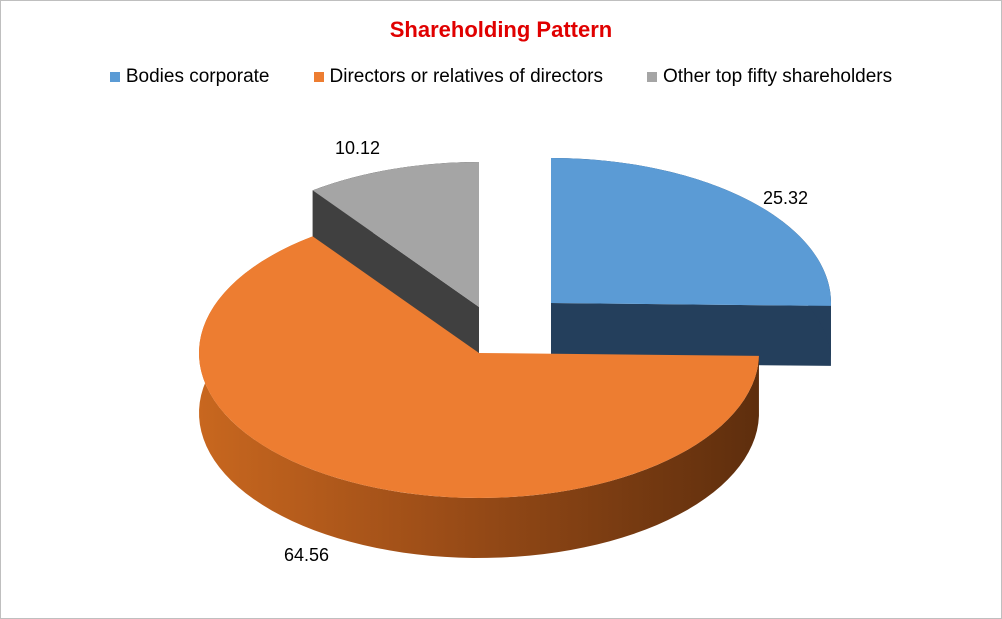  I want to click on pie-slice-bodies-corporate, so click(691, 232).